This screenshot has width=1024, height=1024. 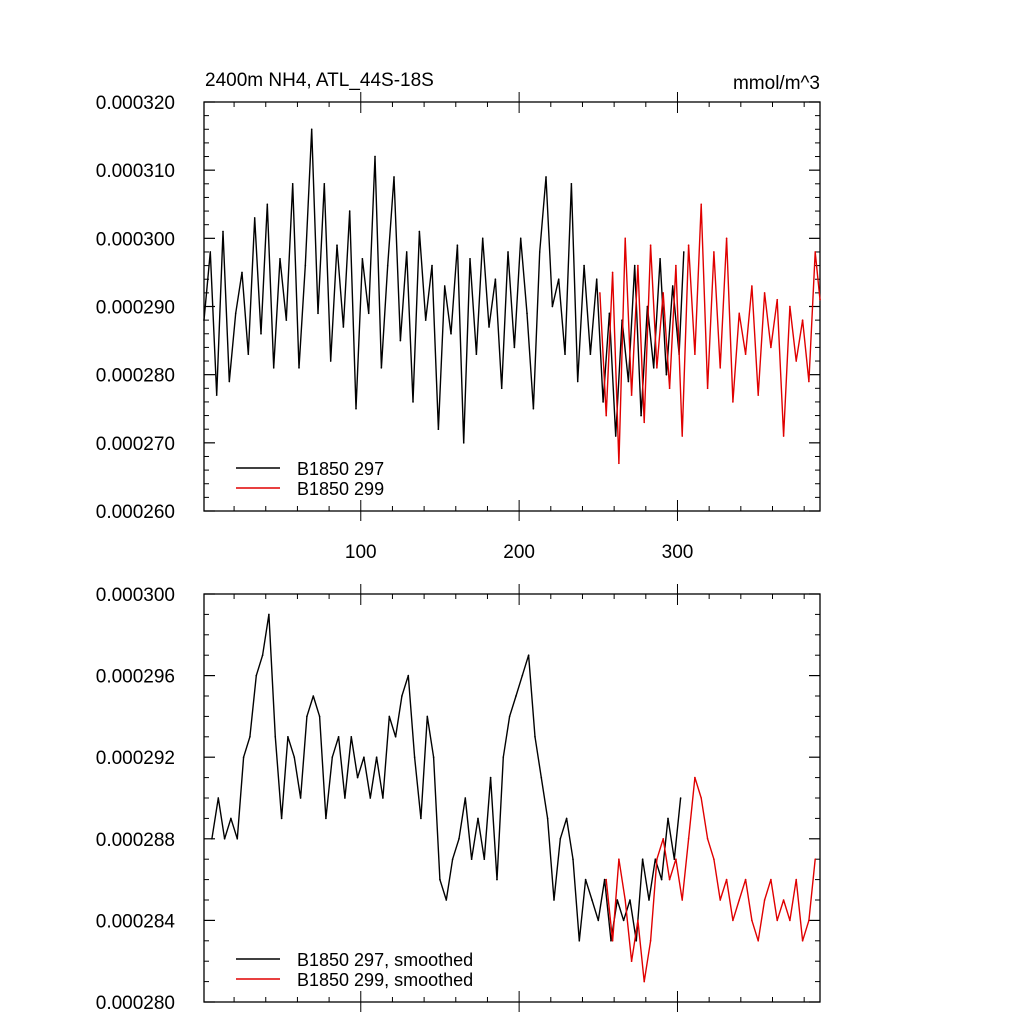 I want to click on x-tick-label: 200, so click(x=519, y=552).